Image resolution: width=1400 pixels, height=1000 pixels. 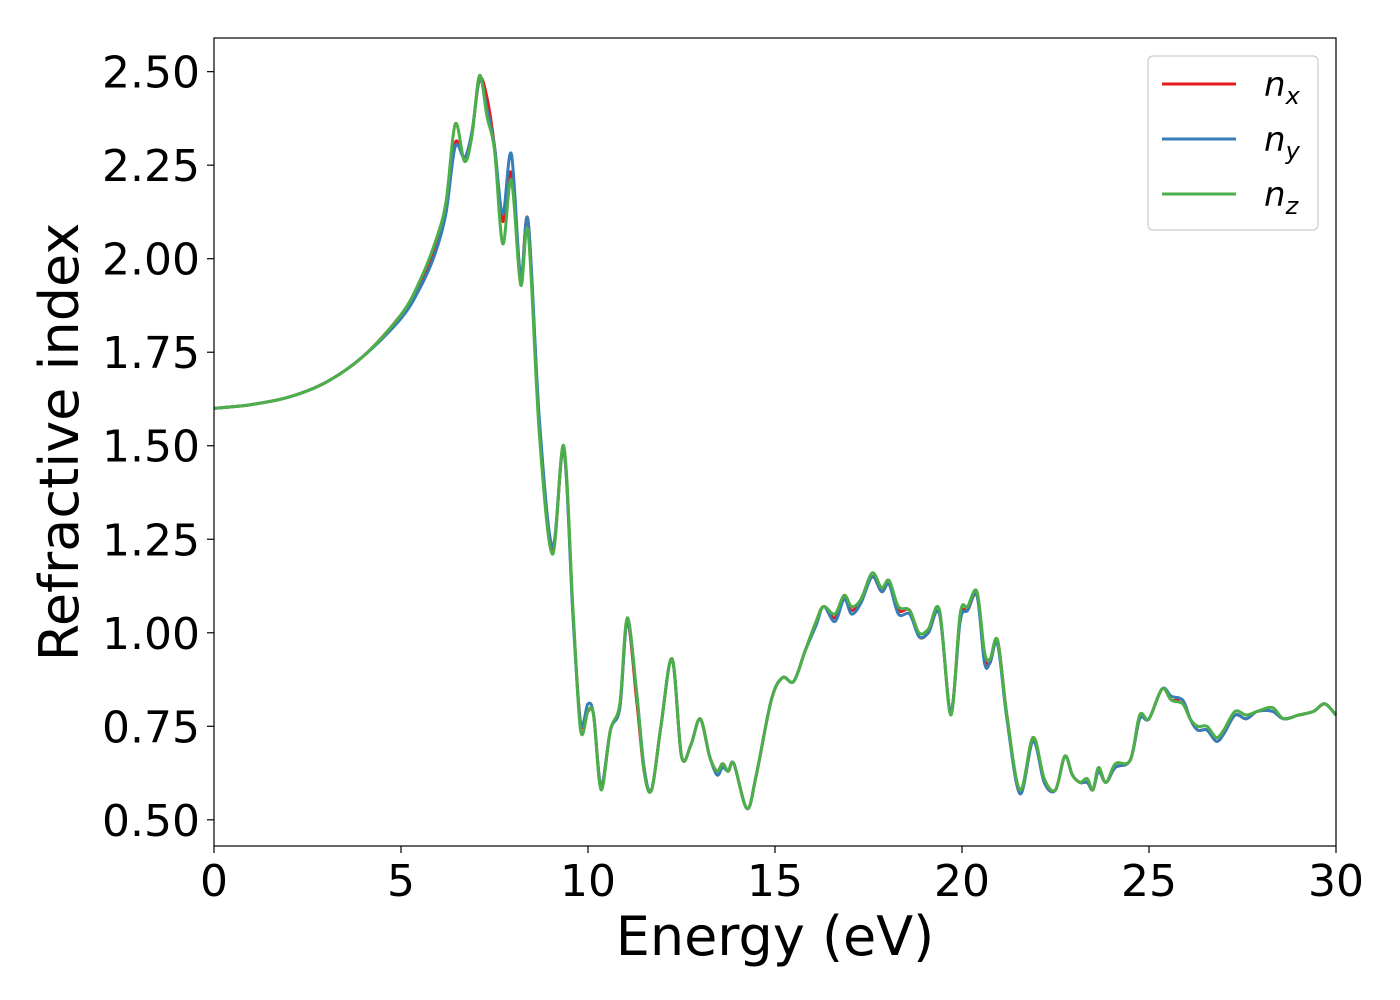 I want to click on legend-label-y: ny, so click(x=1282, y=142).